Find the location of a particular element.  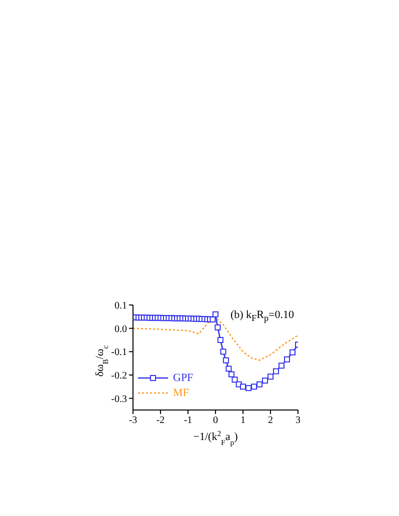

y-tick-label: -0.3 is located at coordinates (119, 399).